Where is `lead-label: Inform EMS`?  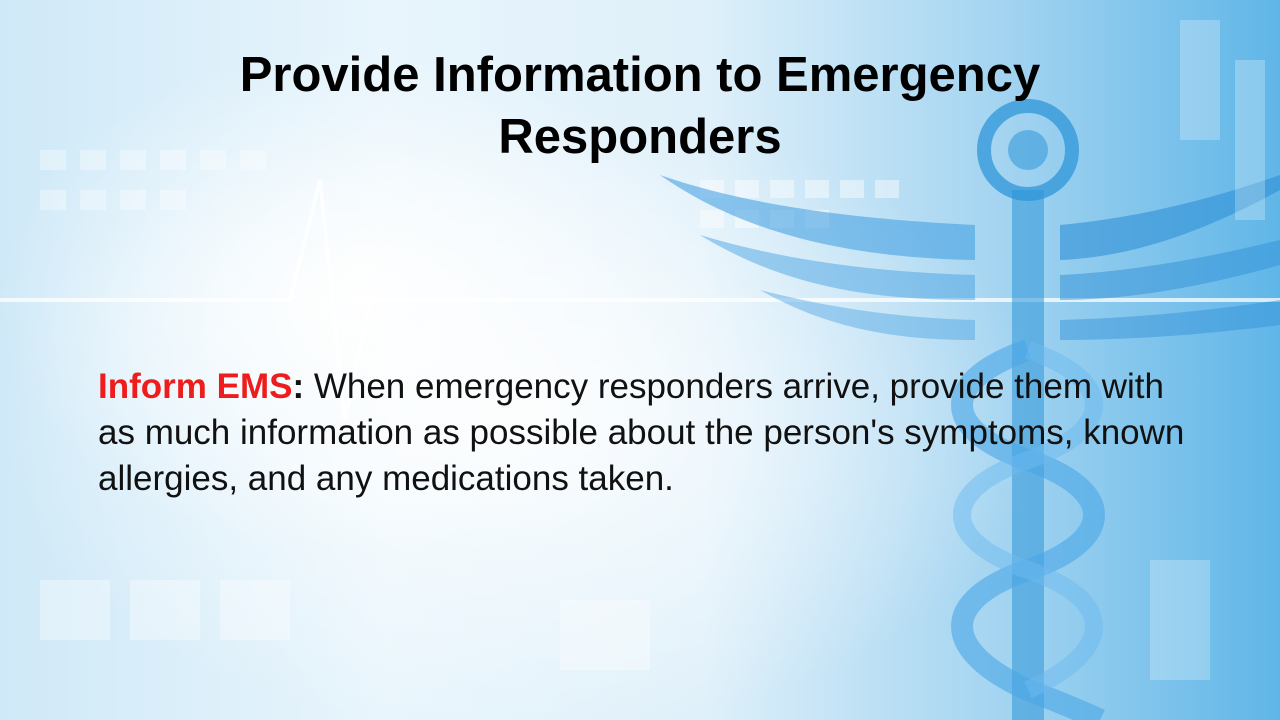 lead-label: Inform EMS is located at coordinates (195, 386).